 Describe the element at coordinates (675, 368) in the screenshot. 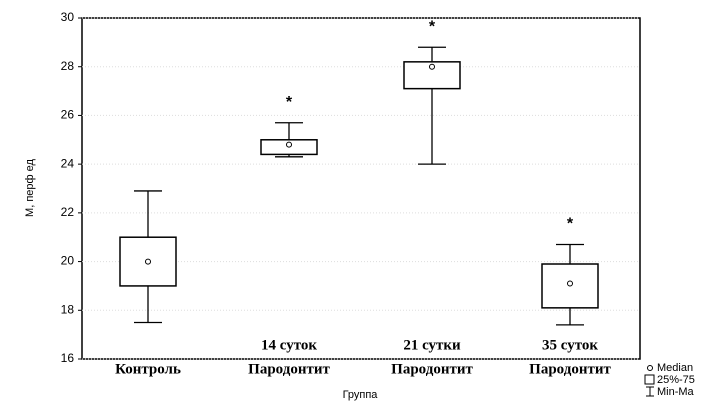

I see `legend-median: Median` at that location.